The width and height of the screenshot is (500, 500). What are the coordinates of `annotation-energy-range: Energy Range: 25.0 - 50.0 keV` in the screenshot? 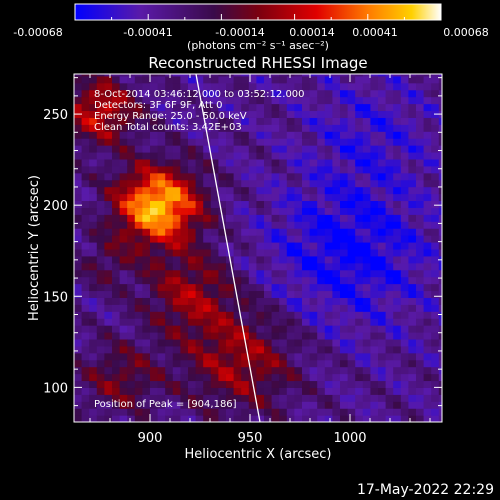 It's located at (170, 116).